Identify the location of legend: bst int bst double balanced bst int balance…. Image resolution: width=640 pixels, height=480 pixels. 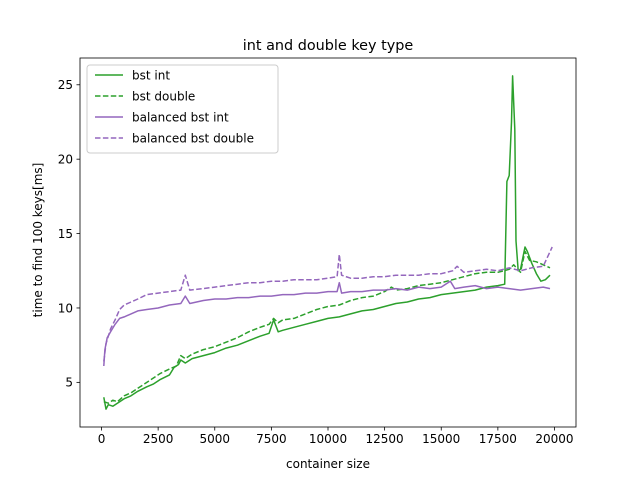
(182, 109).